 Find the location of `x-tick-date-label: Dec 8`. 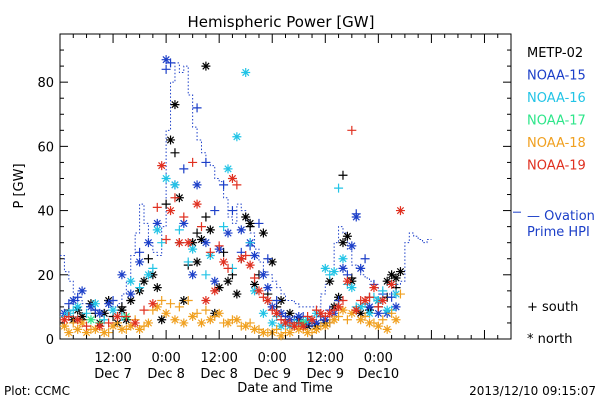

x-tick-date-label: Dec 8 is located at coordinates (166, 374).